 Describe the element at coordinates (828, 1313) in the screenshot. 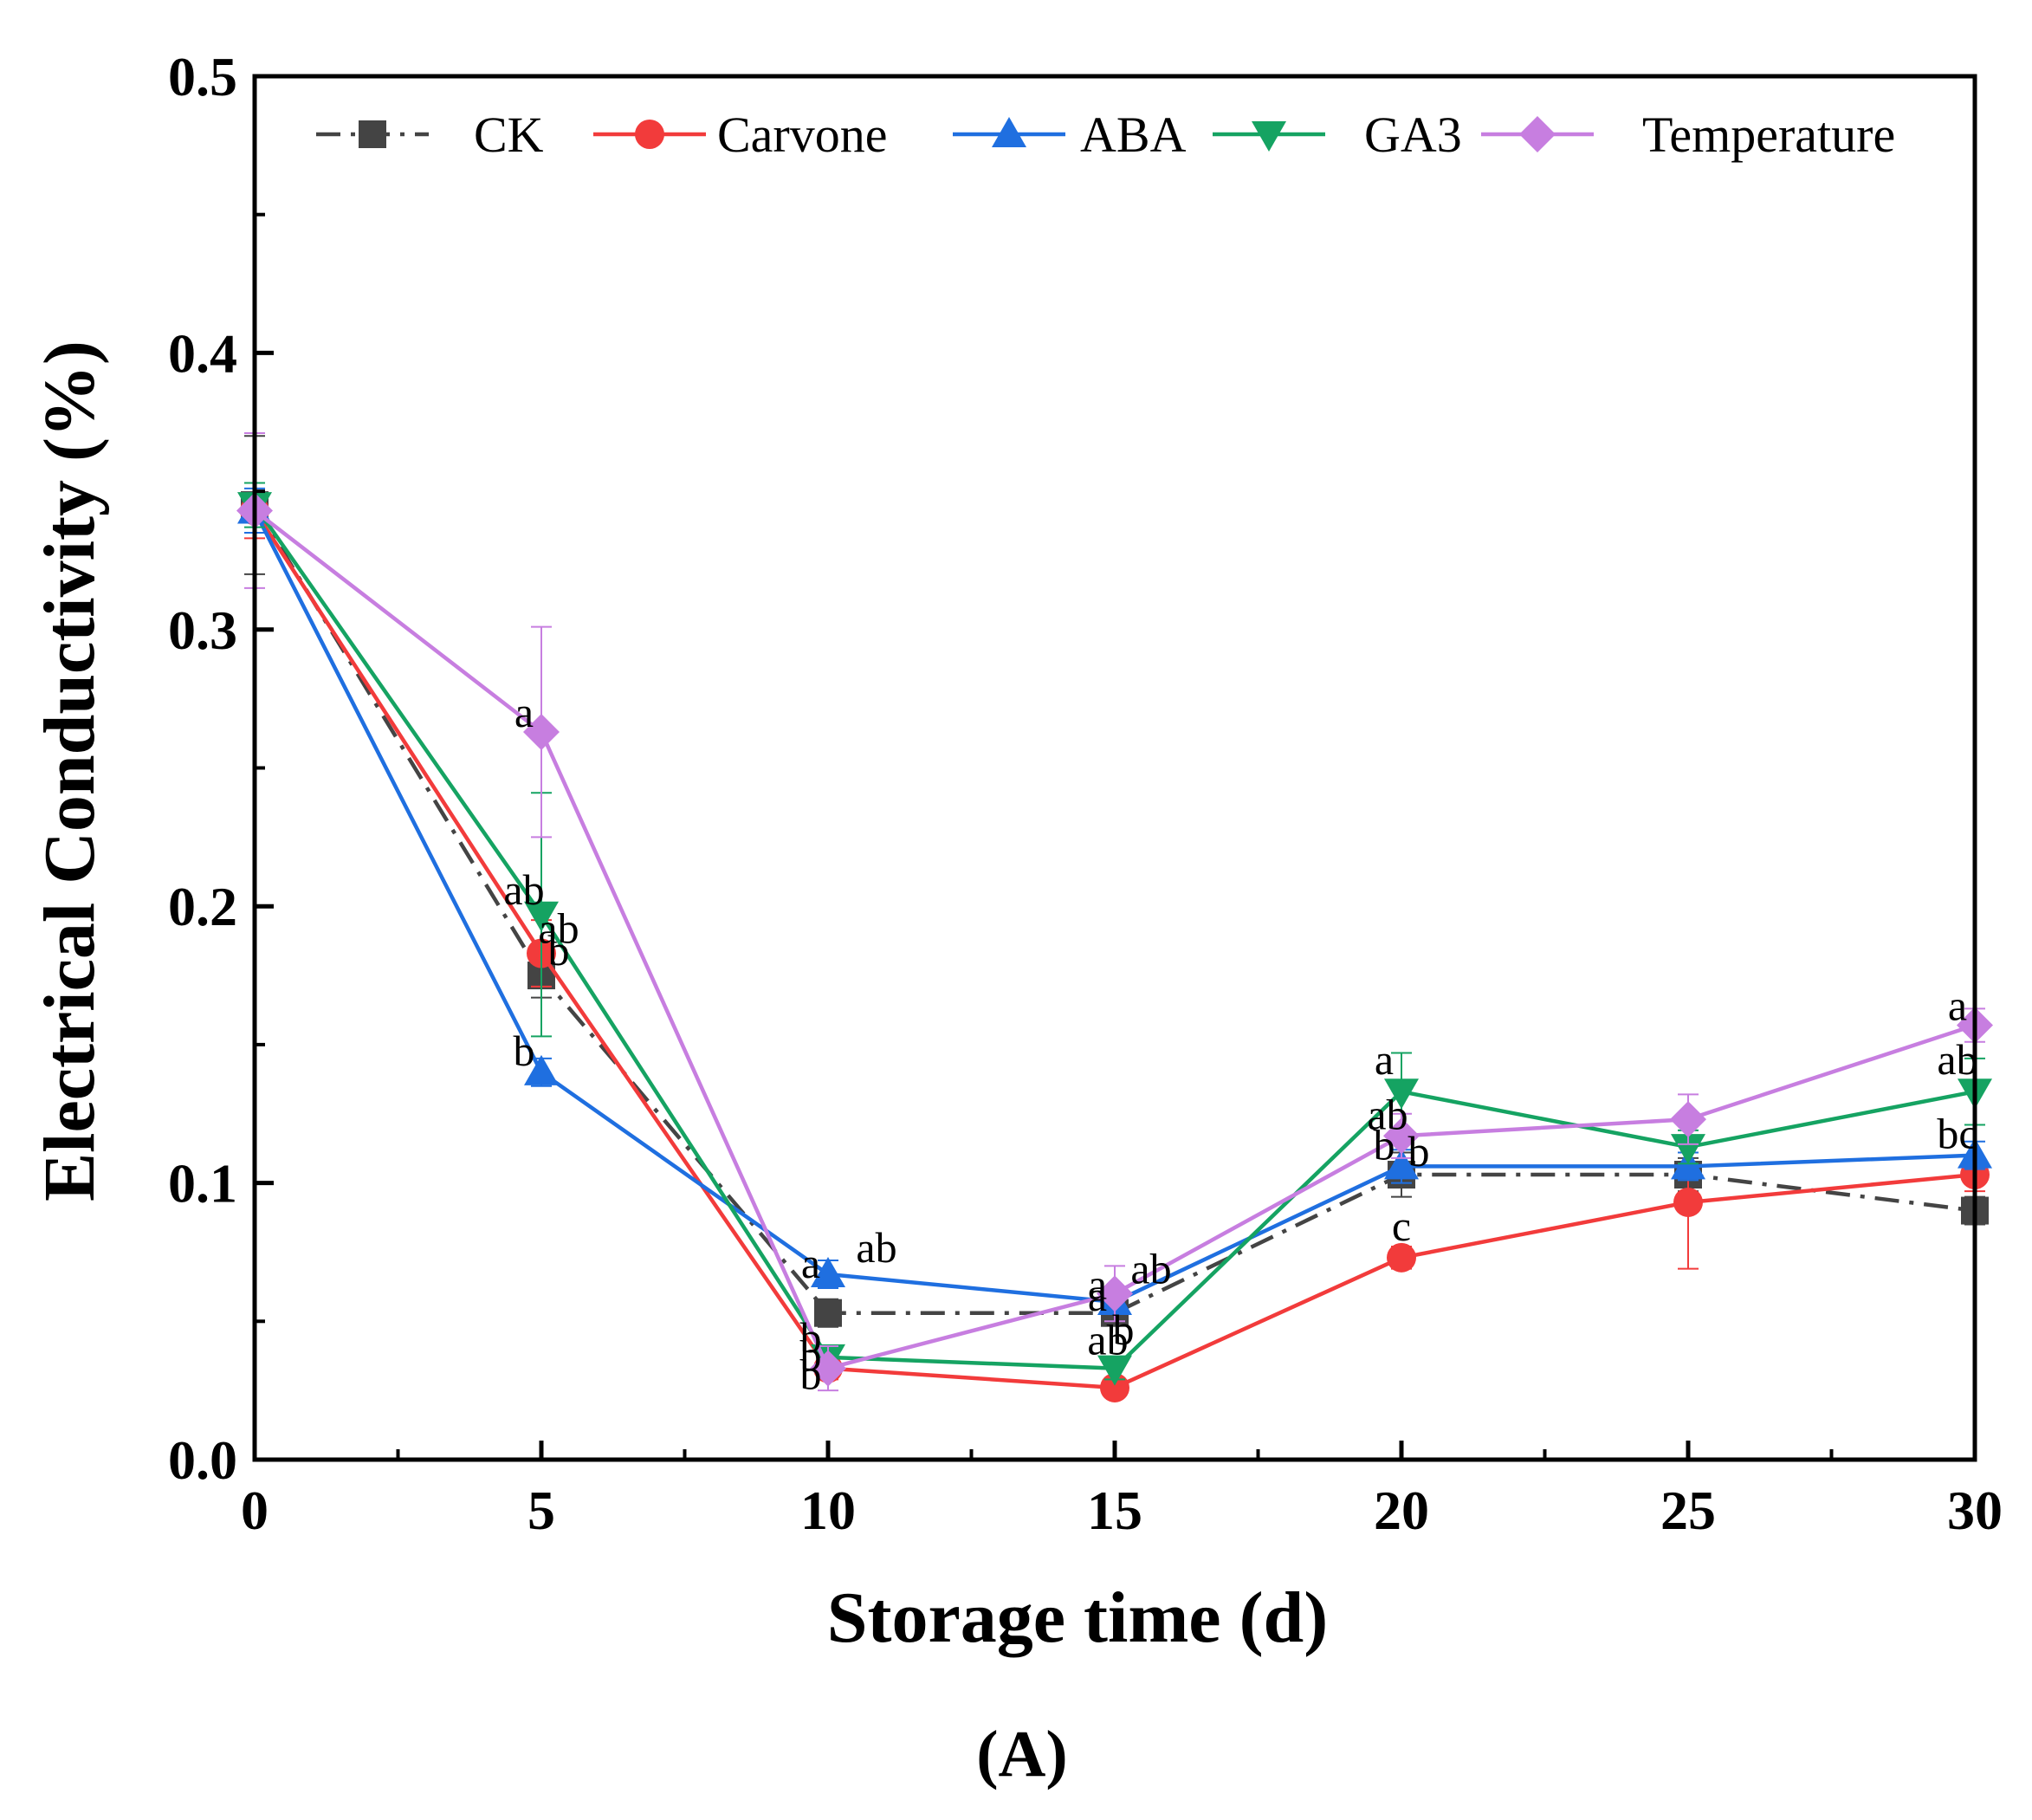

I see `series-ck-point` at that location.